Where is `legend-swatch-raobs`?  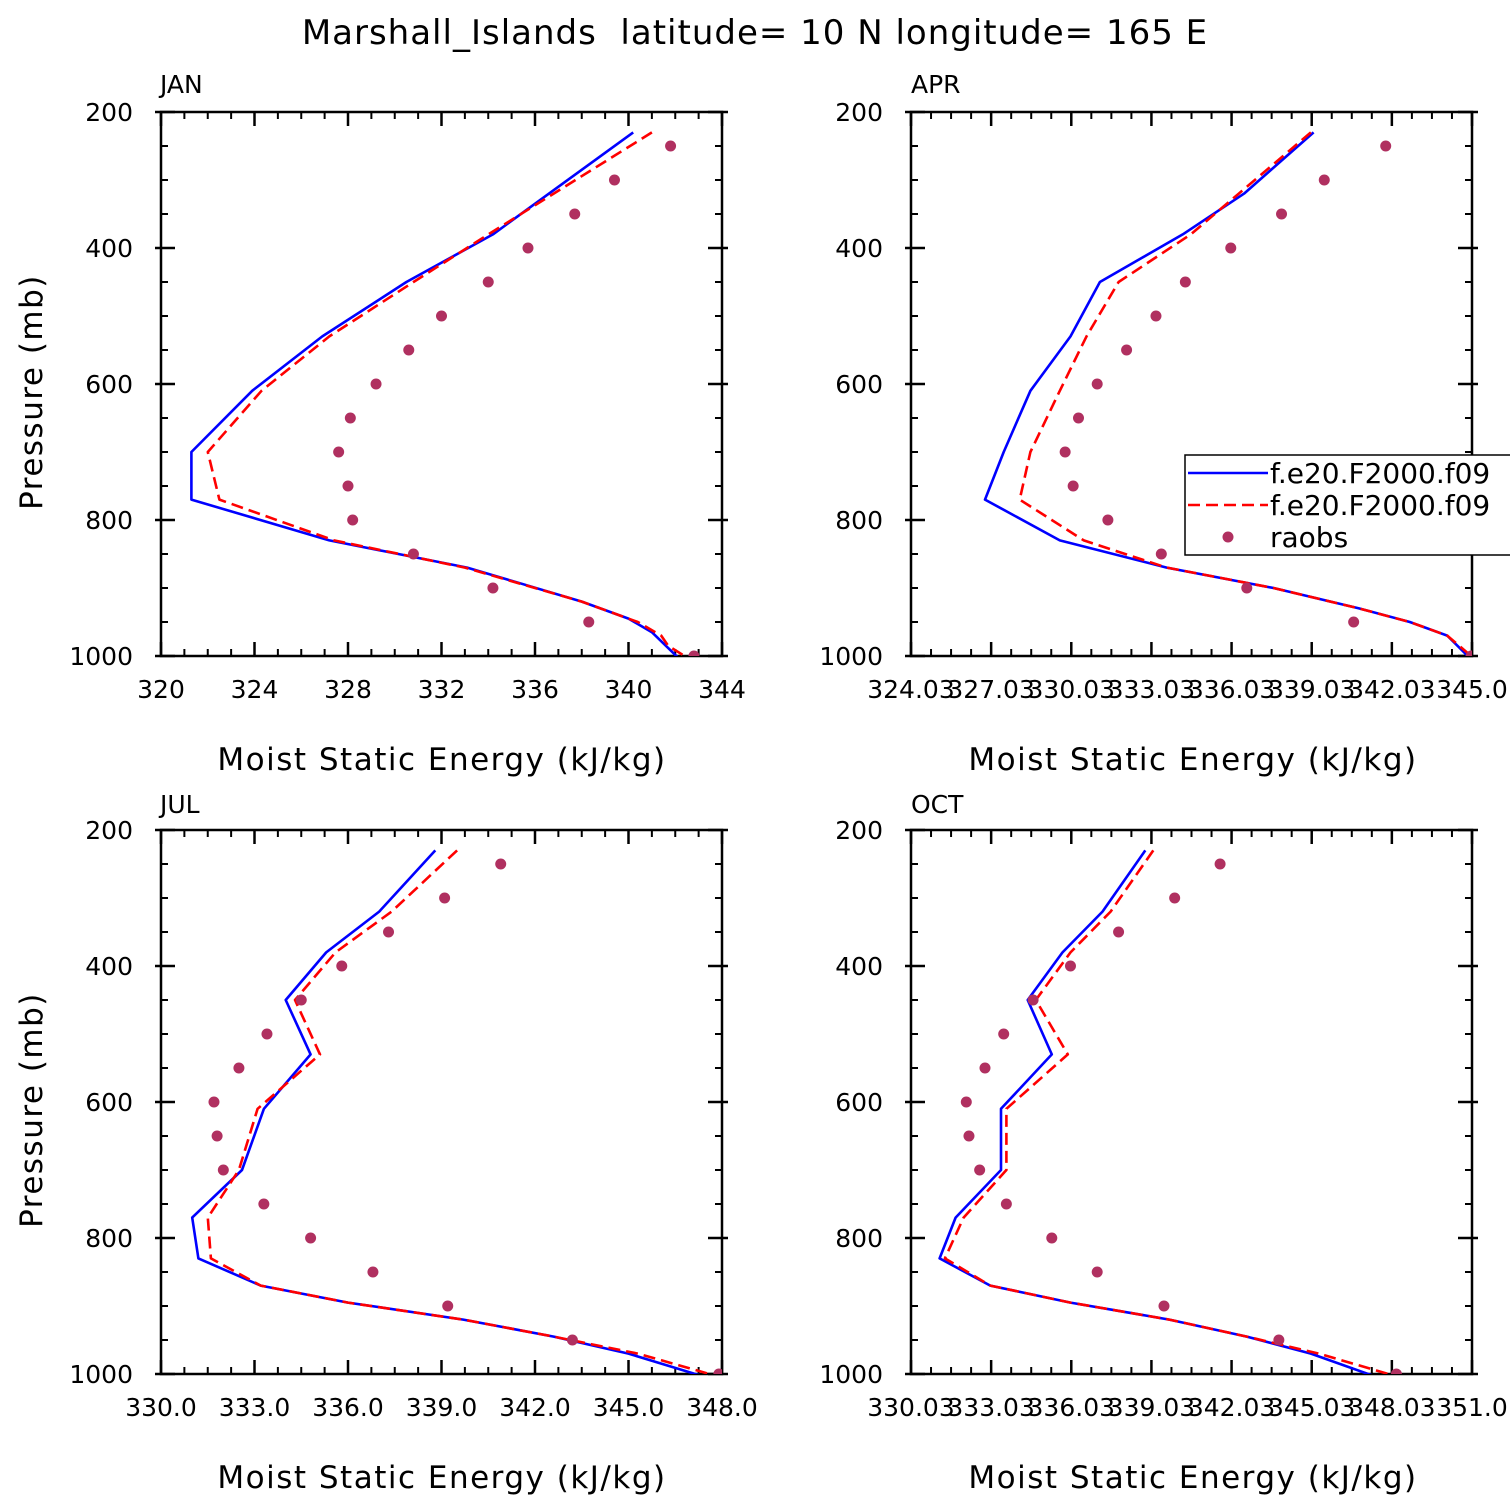 legend-swatch-raobs is located at coordinates (1228, 537).